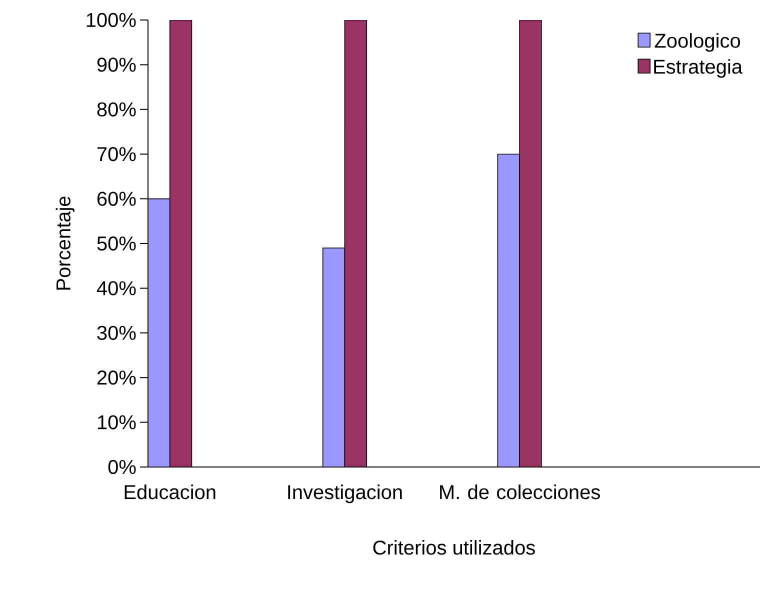 The image size is (766, 605). What do you see at coordinates (698, 68) in the screenshot?
I see `legend-label: Estrategia` at bounding box center [698, 68].